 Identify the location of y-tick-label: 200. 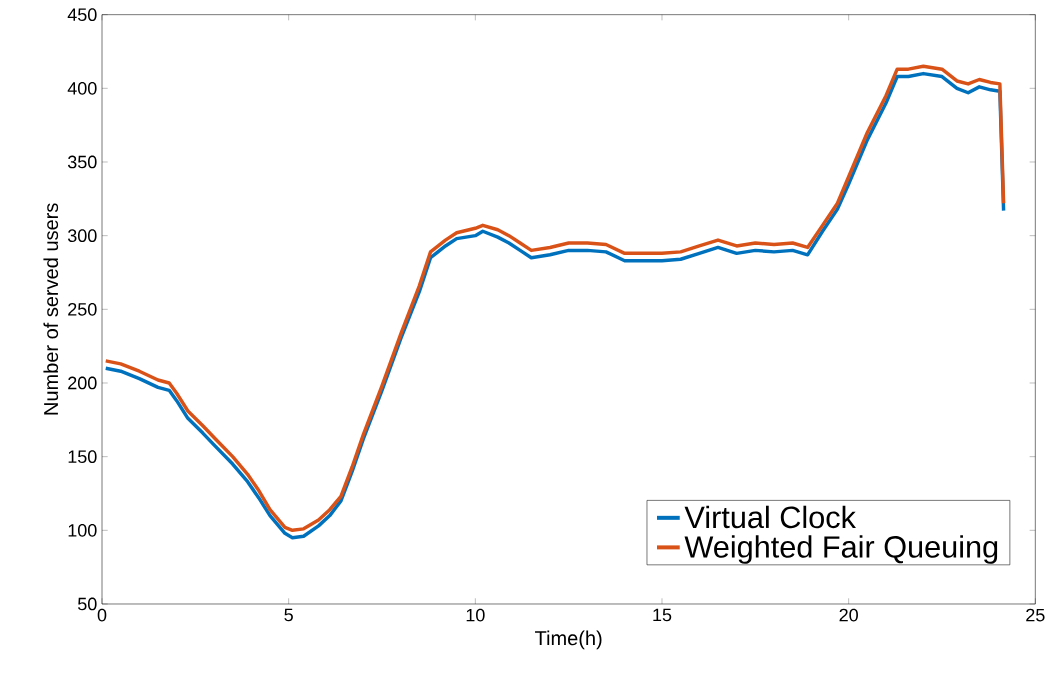
(82, 383).